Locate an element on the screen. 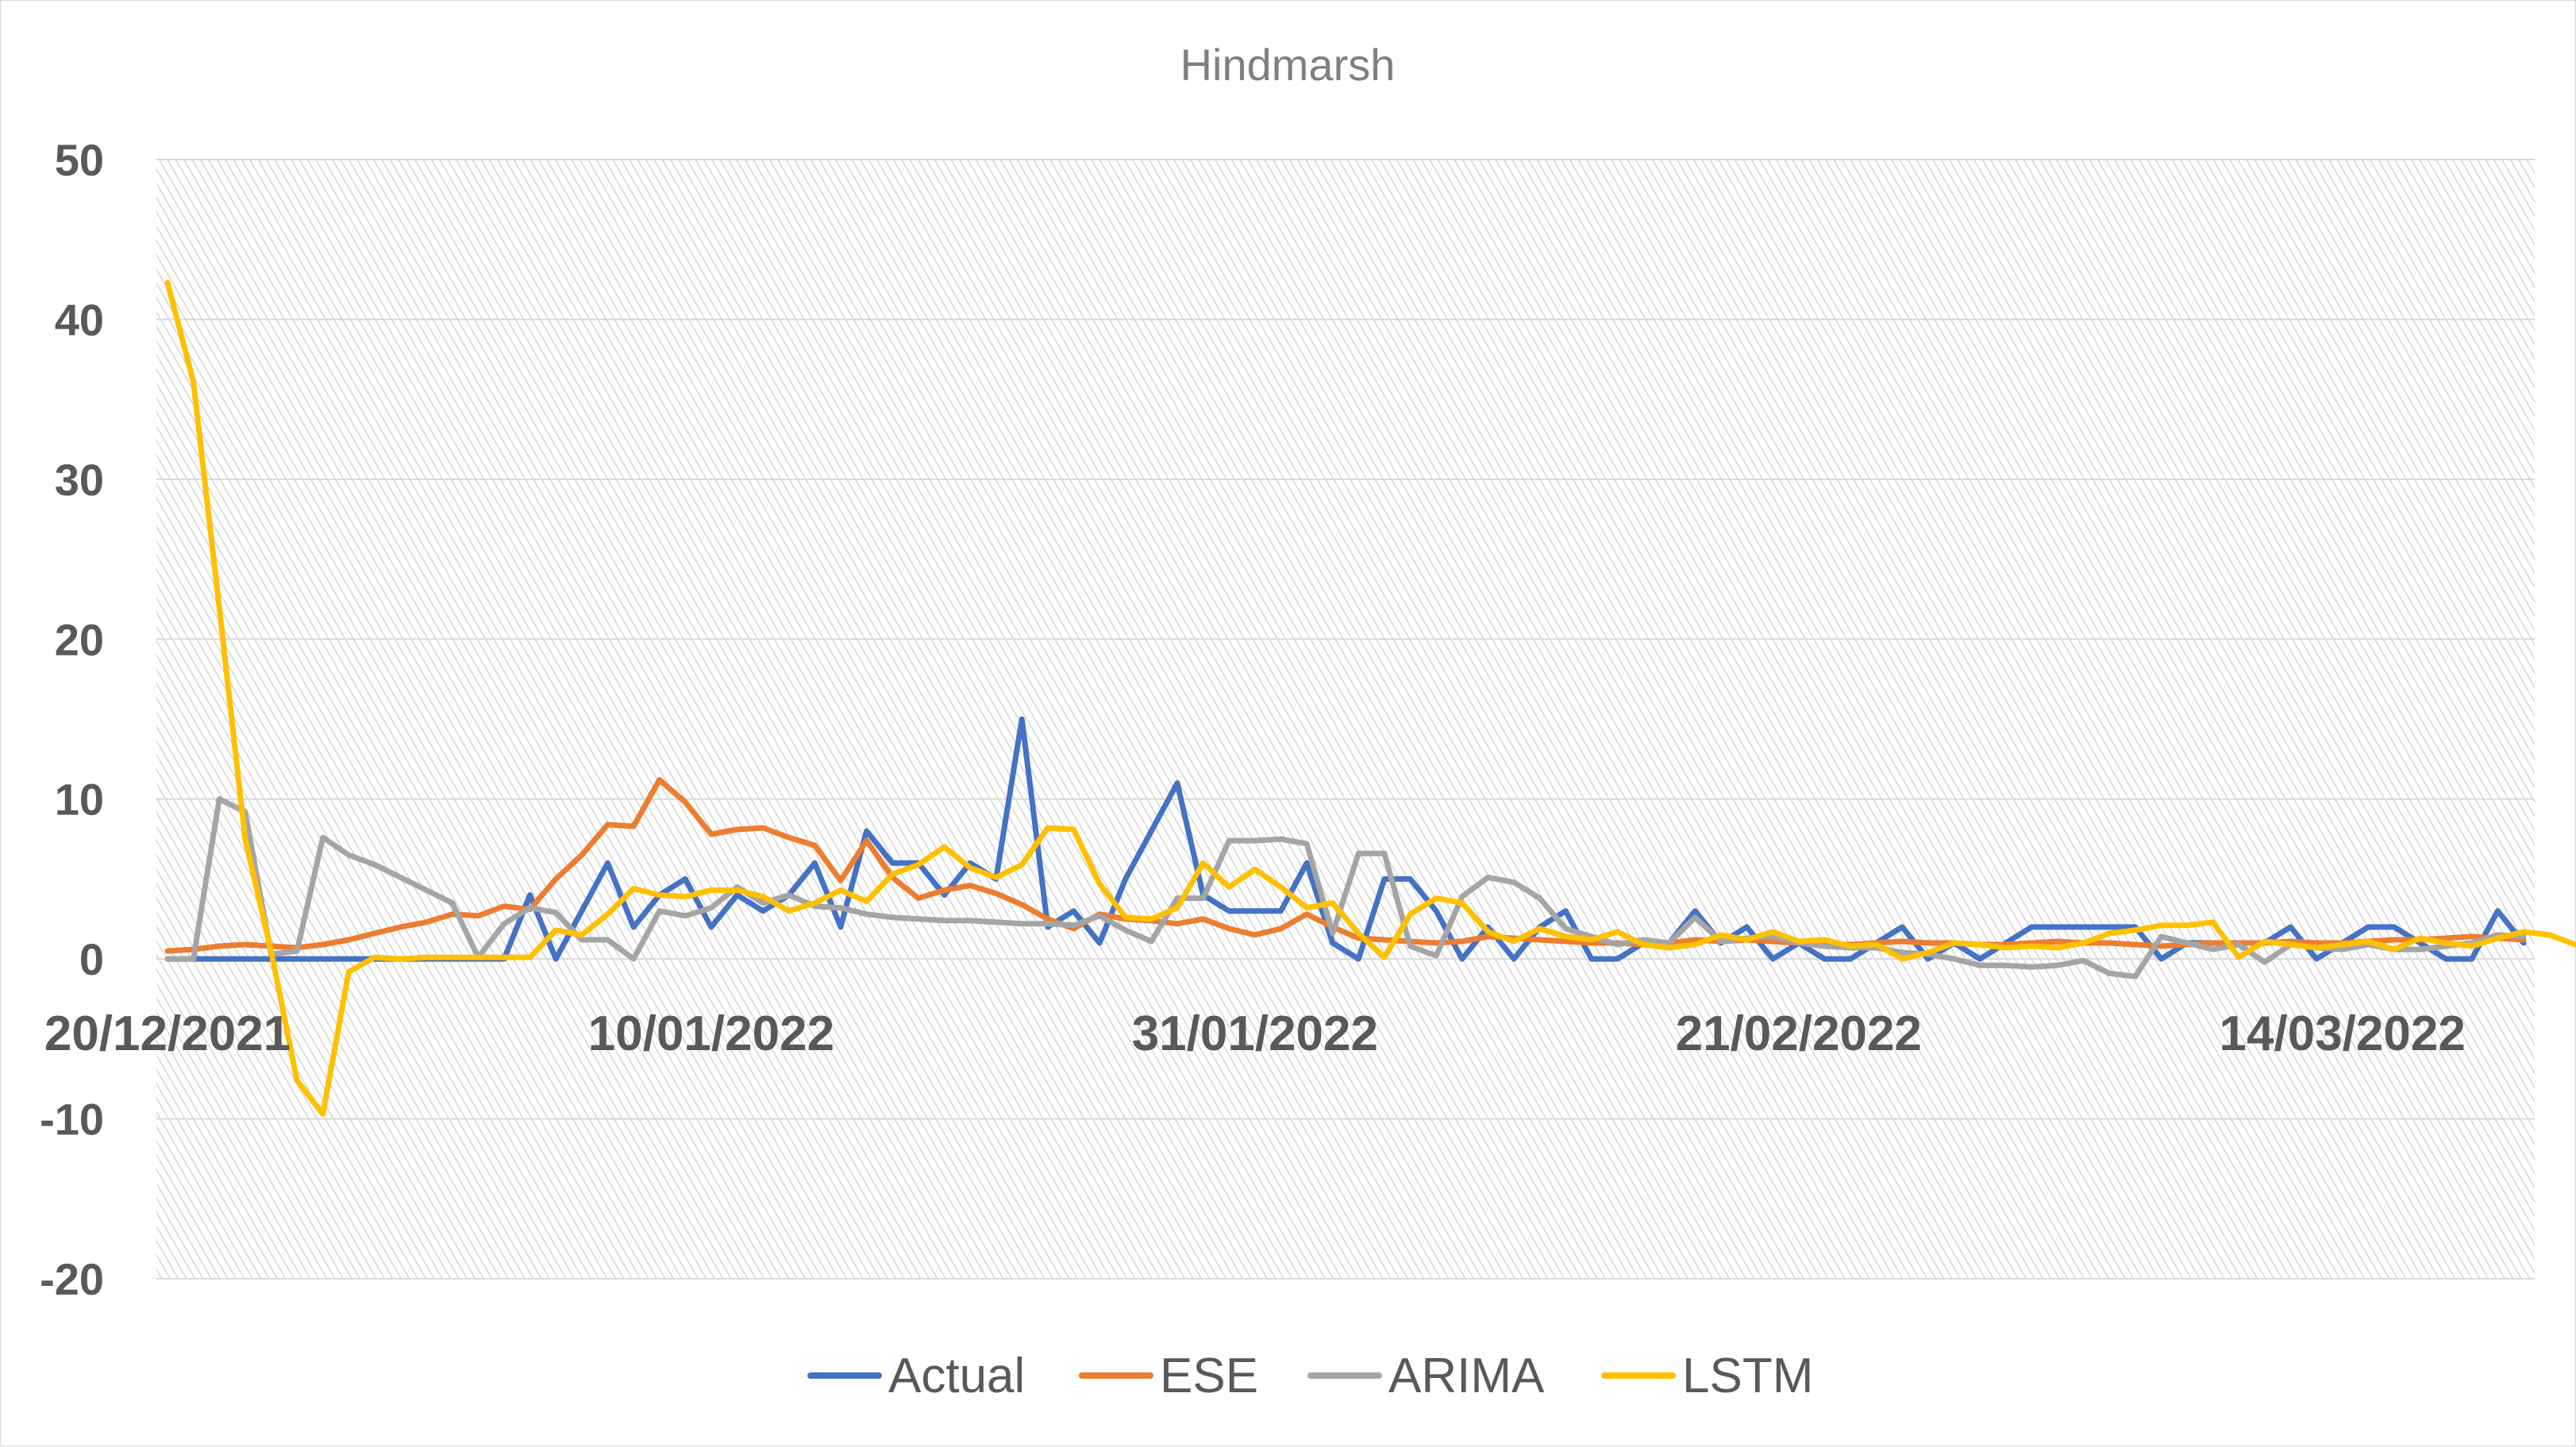  legend-label-arima: ARIMA is located at coordinates (1466, 1376).